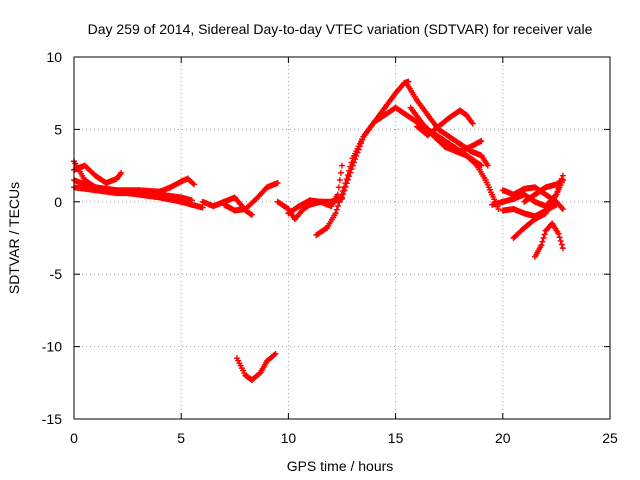  I want to click on y-tick-label: 10, so click(54, 57).